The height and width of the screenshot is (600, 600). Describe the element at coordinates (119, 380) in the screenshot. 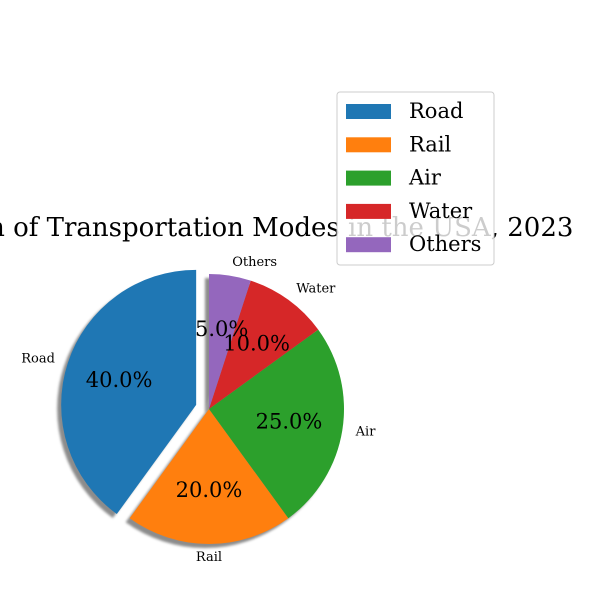

I see `percent-label-road: 40.0%` at that location.